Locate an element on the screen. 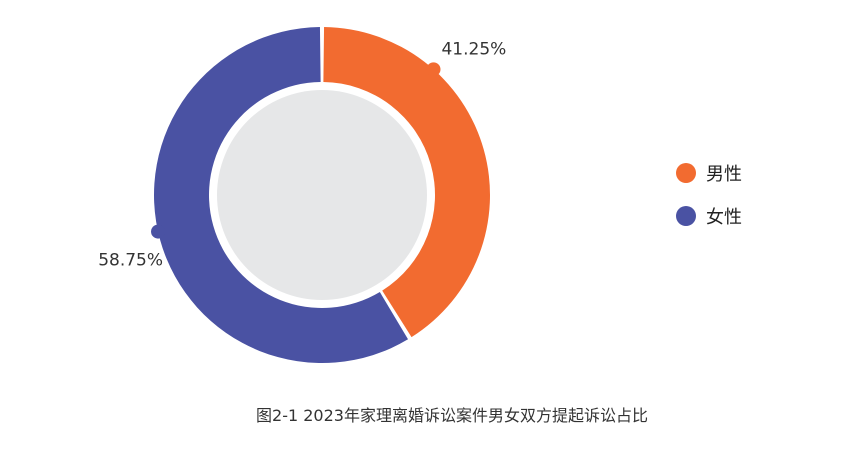 The width and height of the screenshot is (865, 451). legend-swatch-female is located at coordinates (686, 216).